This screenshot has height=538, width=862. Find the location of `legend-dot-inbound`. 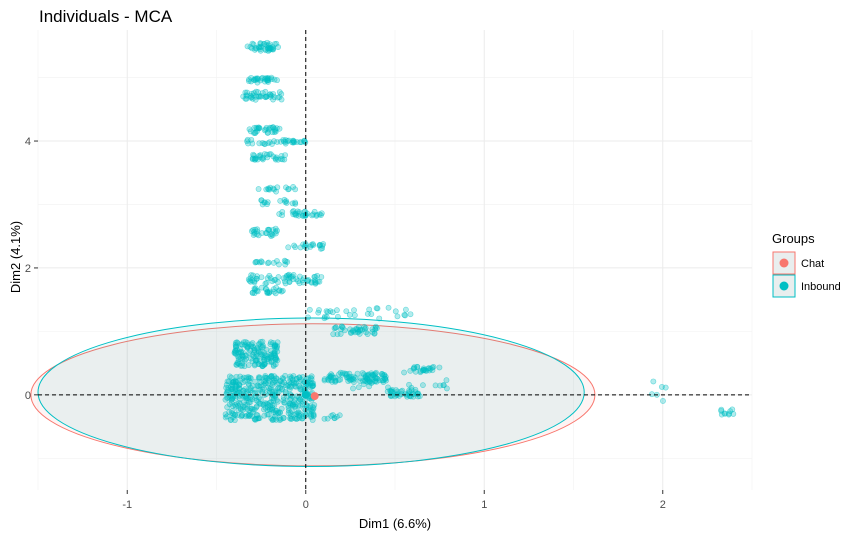

legend-dot-inbound is located at coordinates (784, 286).